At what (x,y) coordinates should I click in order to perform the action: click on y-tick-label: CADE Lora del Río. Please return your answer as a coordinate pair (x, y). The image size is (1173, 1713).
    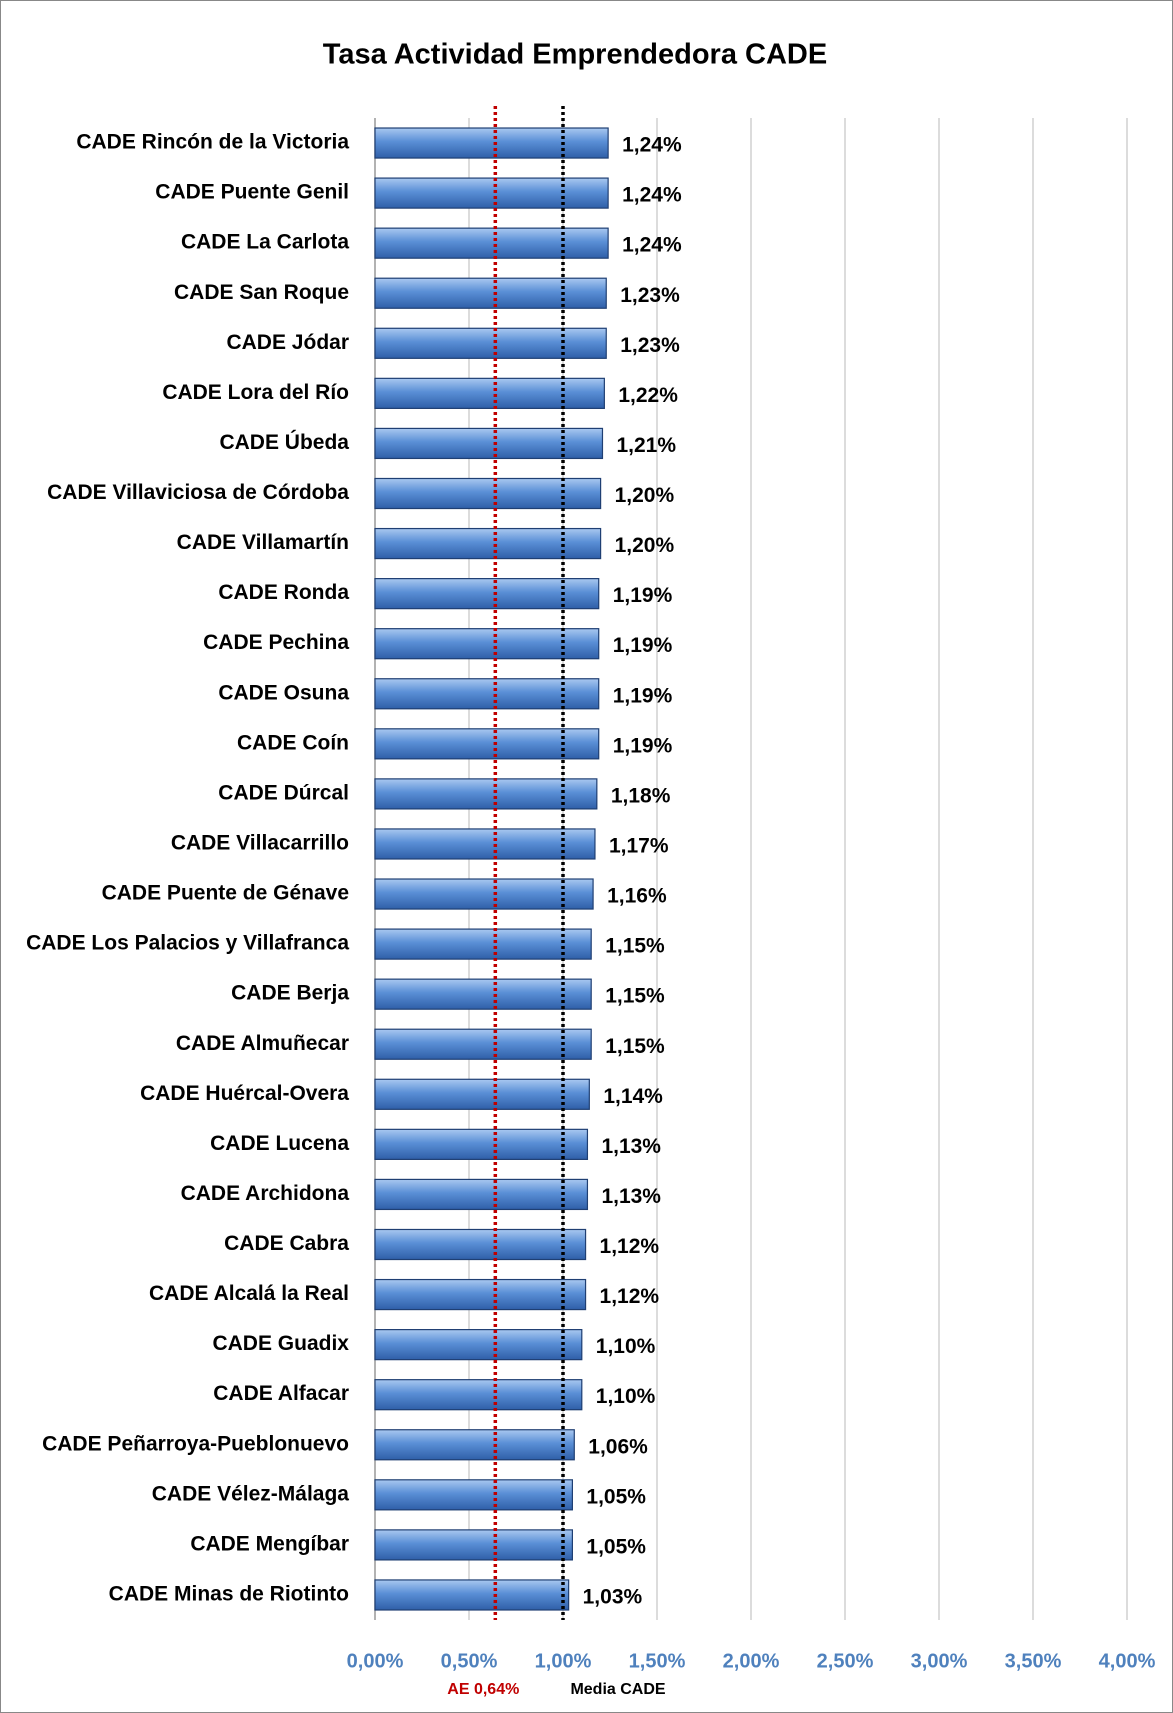
    Looking at the image, I should click on (255, 392).